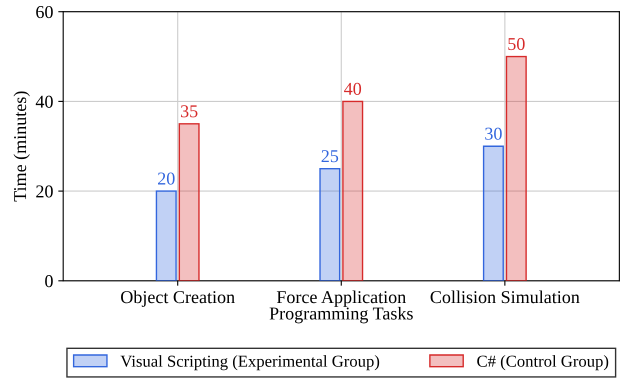  Describe the element at coordinates (341, 298) in the screenshot. I see `x-tick-label: Force Application` at that location.